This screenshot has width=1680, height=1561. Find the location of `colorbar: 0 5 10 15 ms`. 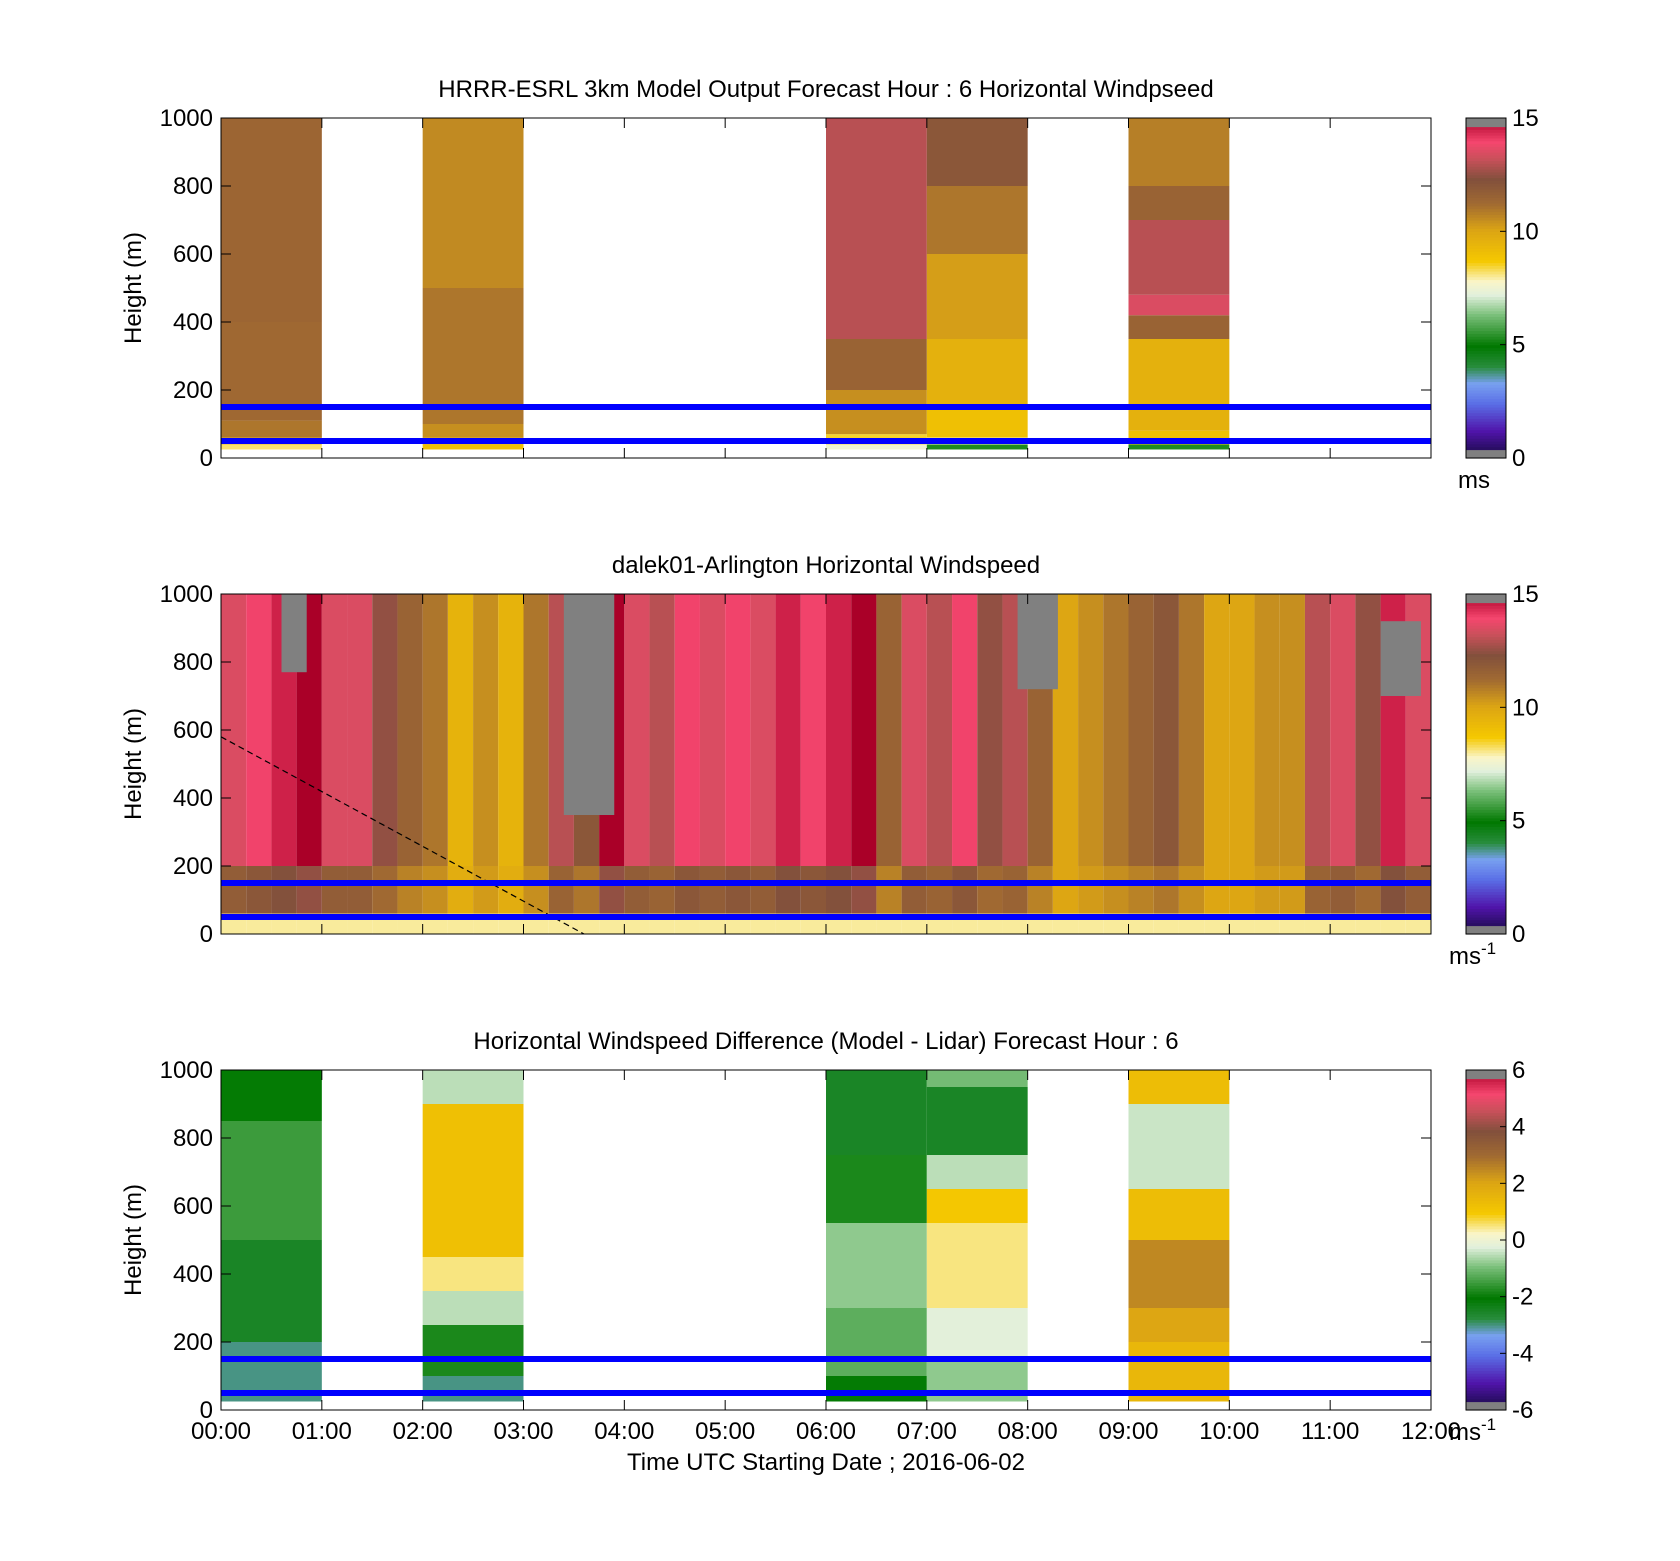

colorbar: 0 5 10 15 ms is located at coordinates (1498, 299).